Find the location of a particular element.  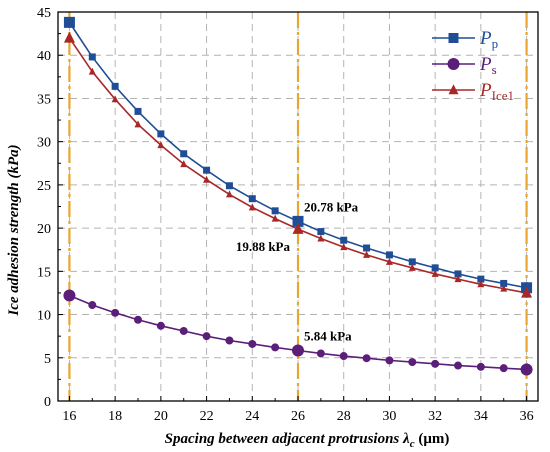

y-tick-label: 30 is located at coordinates (44, 143).